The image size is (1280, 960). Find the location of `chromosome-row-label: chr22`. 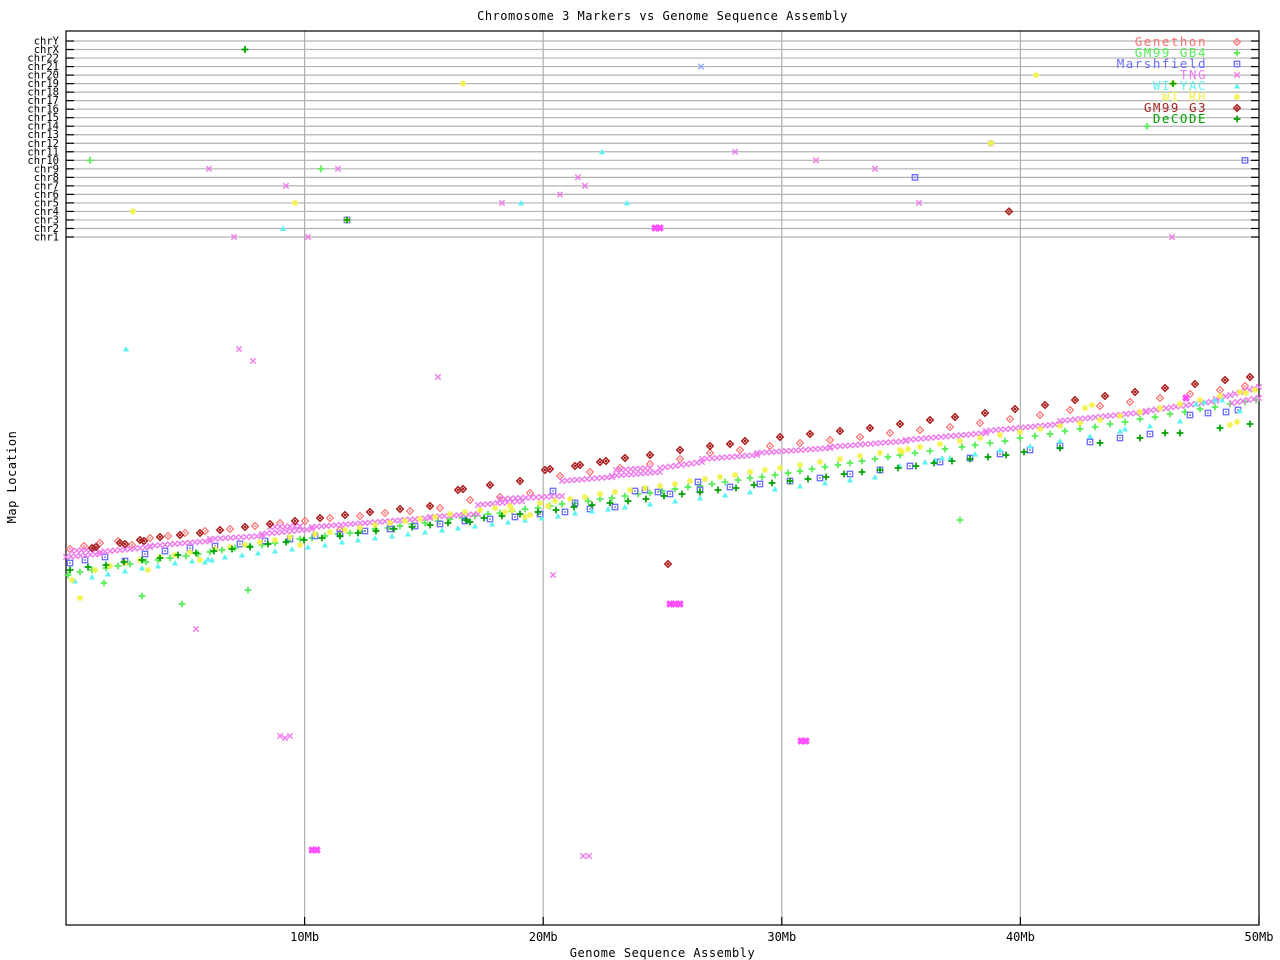

chromosome-row-label: chr22 is located at coordinates (43, 59).